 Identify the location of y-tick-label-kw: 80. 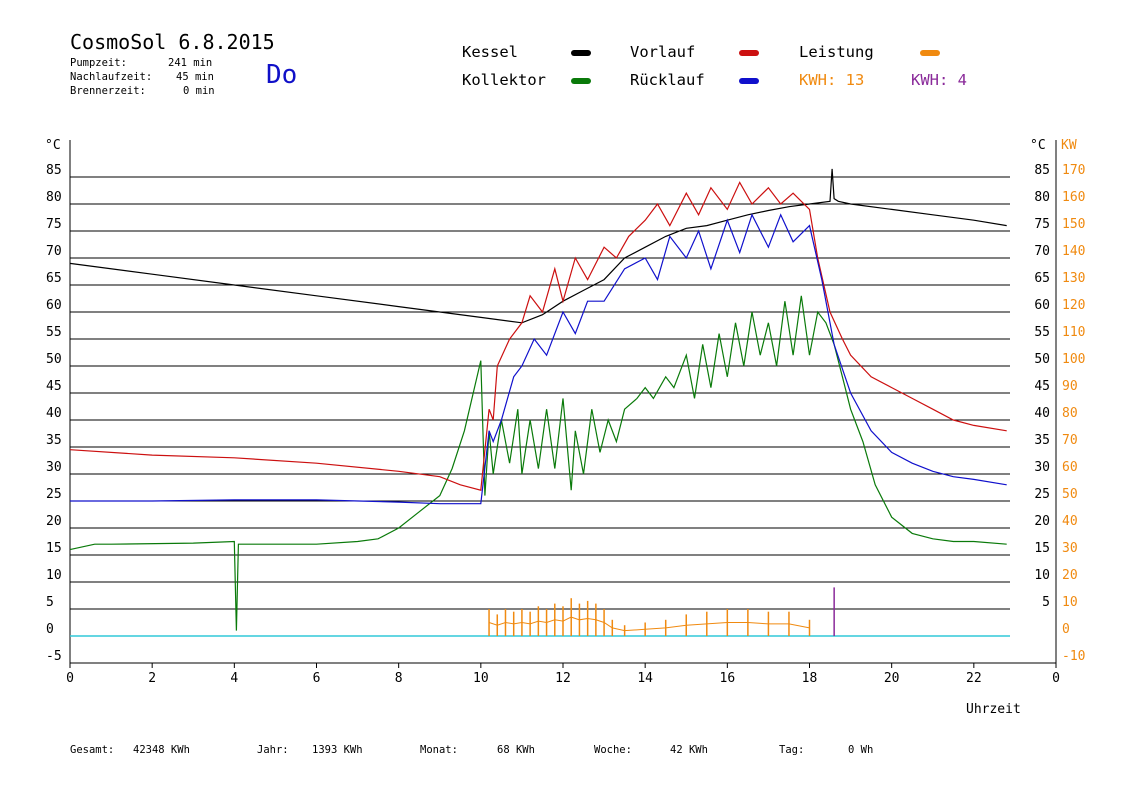
(1070, 413).